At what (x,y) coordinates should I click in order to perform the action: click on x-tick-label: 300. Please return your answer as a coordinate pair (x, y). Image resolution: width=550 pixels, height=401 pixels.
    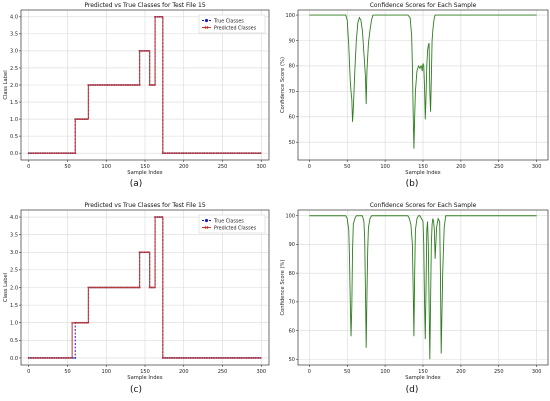
    Looking at the image, I should click on (537, 372).